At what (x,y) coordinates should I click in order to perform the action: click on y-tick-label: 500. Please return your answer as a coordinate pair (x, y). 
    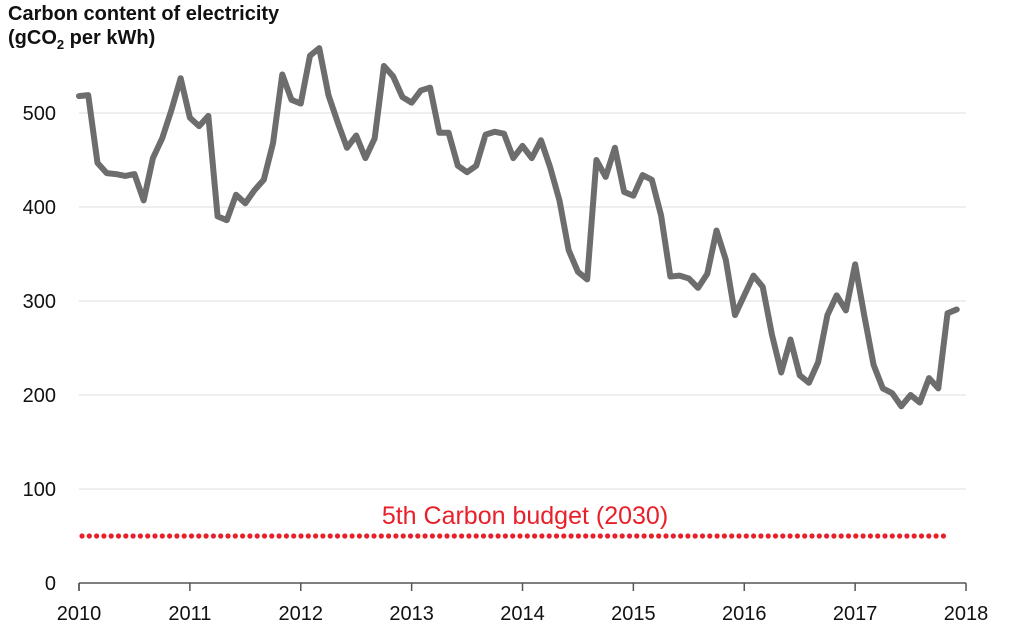
    Looking at the image, I should click on (39, 114).